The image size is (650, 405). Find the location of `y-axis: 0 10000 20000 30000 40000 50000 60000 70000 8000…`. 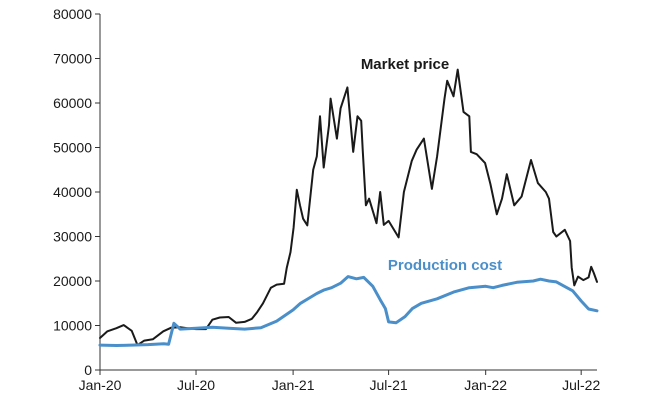

y-axis: 0 10000 20000 30000 40000 50000 60000 70000 8000… is located at coordinates (77, 192).